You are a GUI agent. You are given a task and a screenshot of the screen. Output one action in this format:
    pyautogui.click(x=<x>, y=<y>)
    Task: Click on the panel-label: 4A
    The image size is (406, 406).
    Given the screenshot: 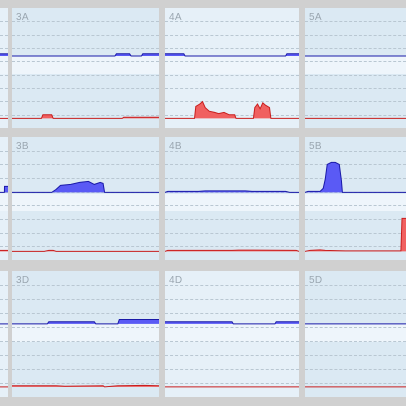 What is the action you would take?
    pyautogui.click(x=175, y=17)
    